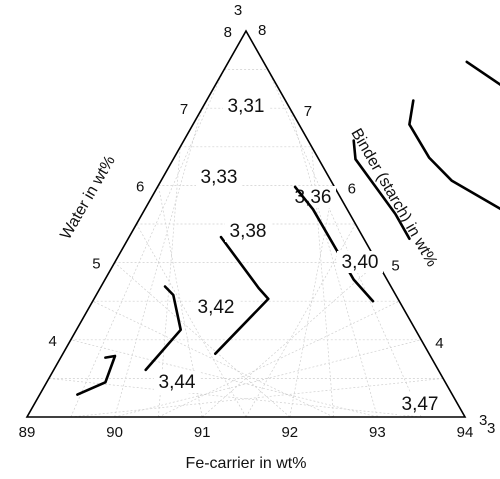  I want to click on bottom-axis-title: Fe-carrier in wt%, so click(246, 463).